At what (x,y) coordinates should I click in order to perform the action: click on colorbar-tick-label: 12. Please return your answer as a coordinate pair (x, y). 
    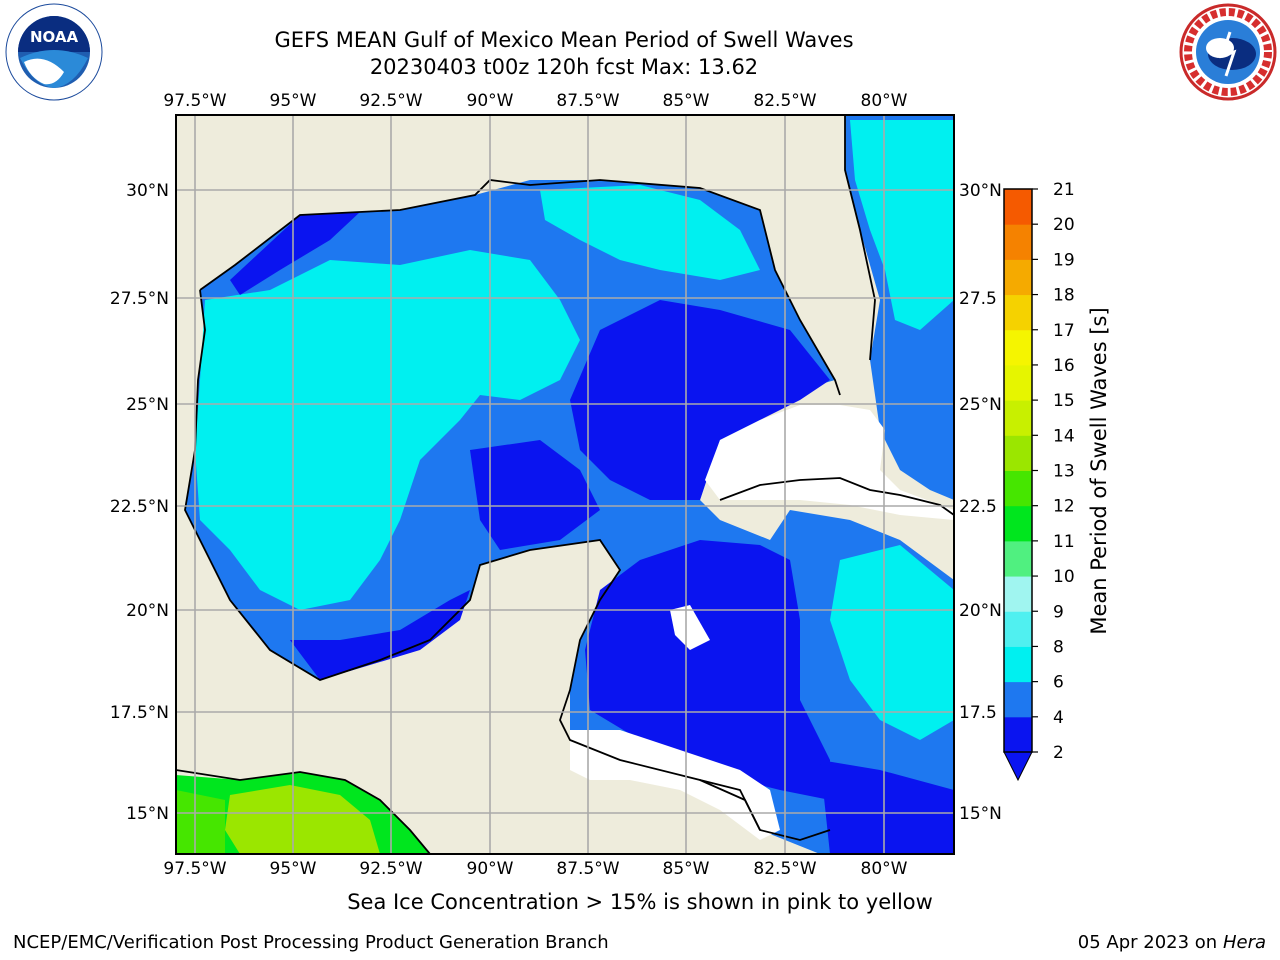
    Looking at the image, I should click on (1064, 507).